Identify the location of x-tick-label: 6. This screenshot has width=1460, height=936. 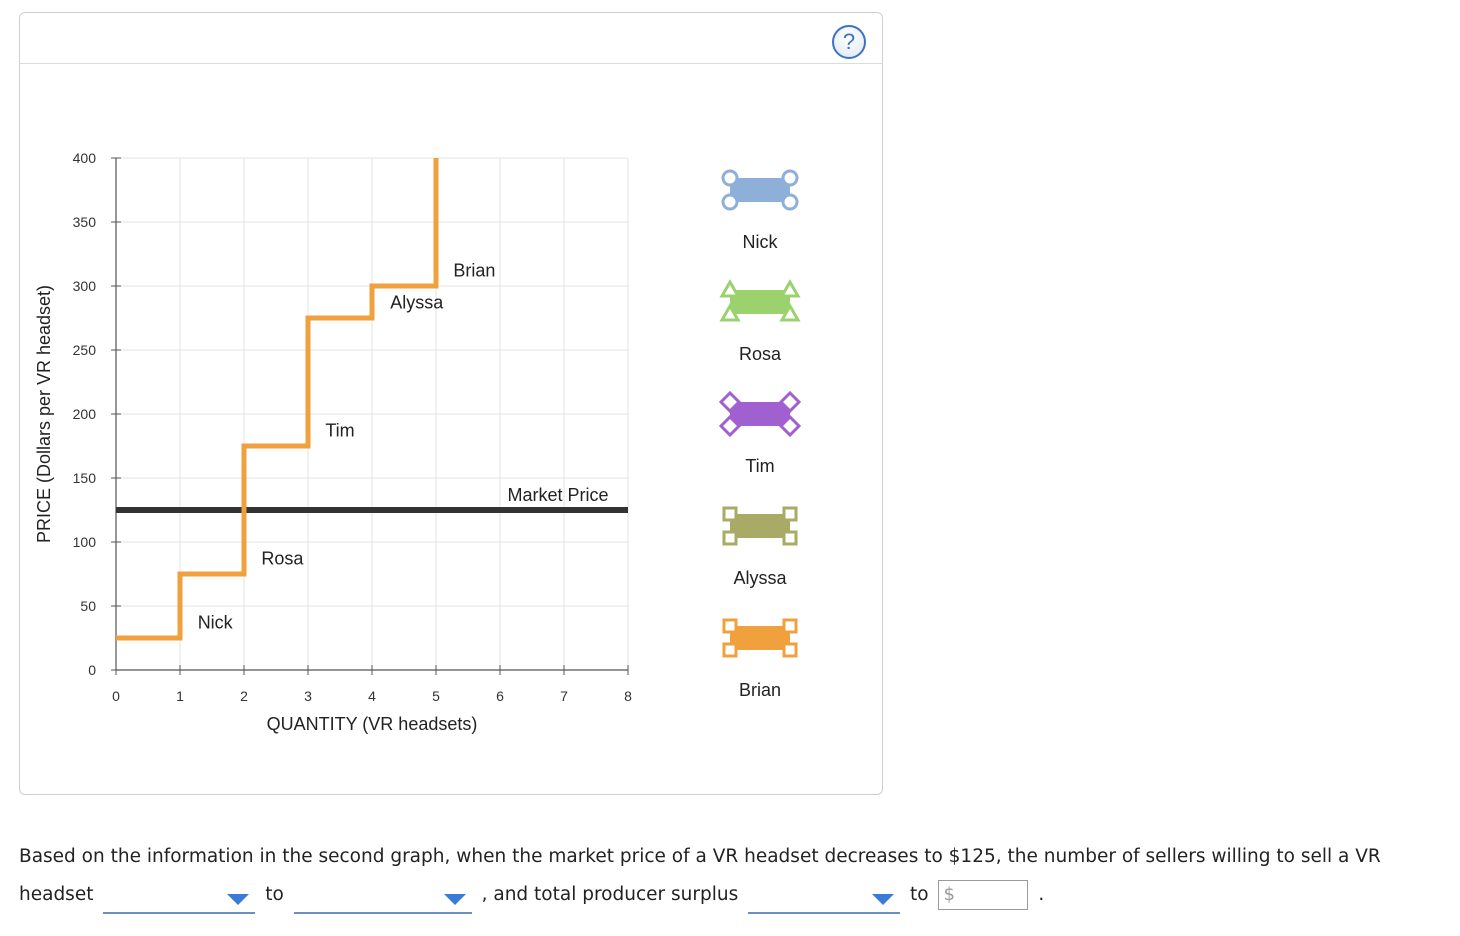
(500, 696).